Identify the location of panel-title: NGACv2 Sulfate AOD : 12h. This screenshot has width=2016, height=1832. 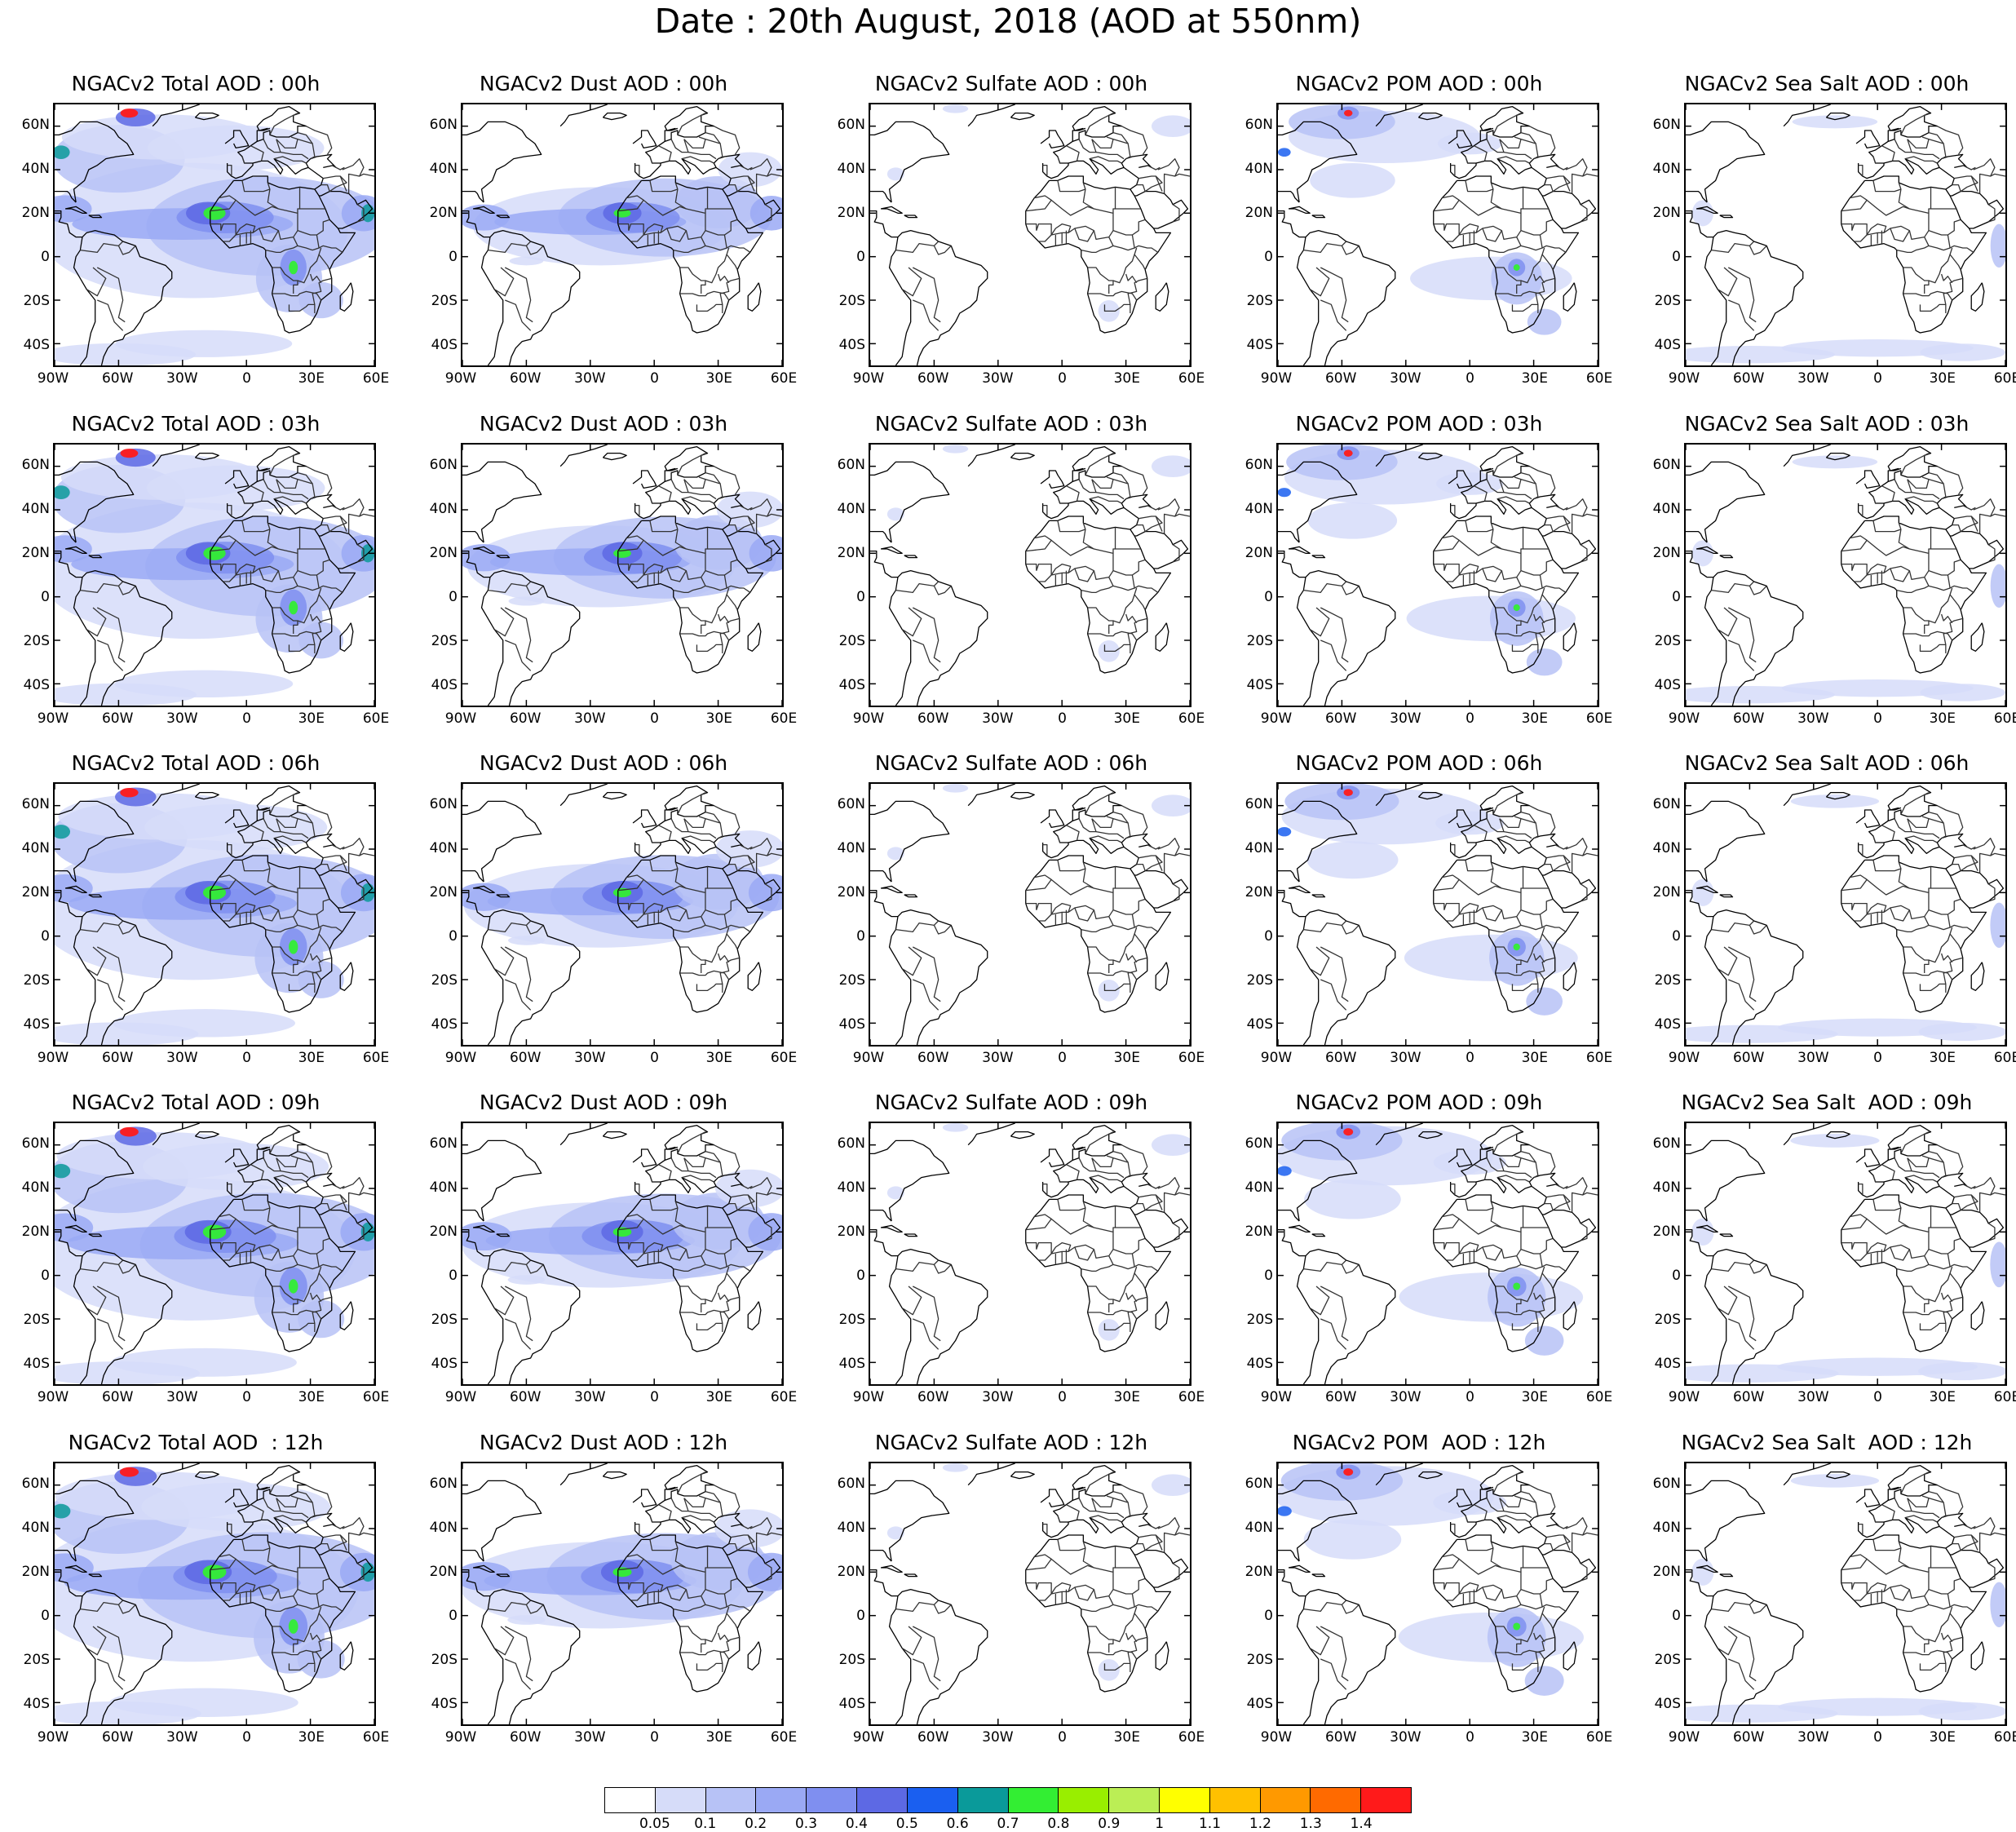
(1011, 1443).